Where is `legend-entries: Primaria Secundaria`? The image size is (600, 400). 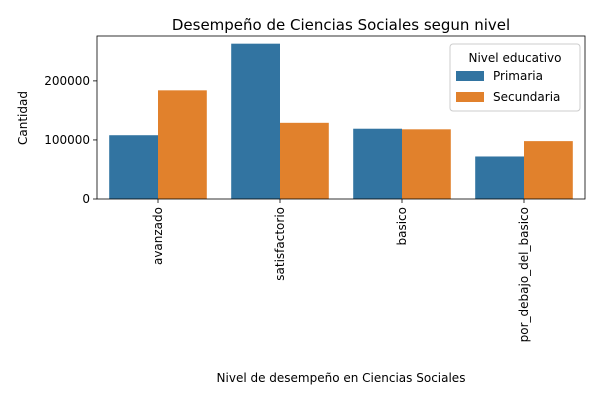
legend-entries: Primaria Secundaria is located at coordinates (508, 86).